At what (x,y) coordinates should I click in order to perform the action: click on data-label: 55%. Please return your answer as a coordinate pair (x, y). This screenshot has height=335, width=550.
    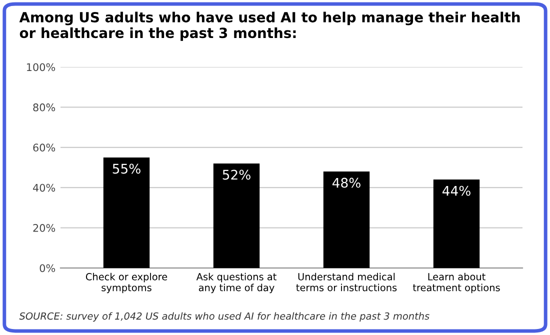
    Looking at the image, I should click on (126, 169).